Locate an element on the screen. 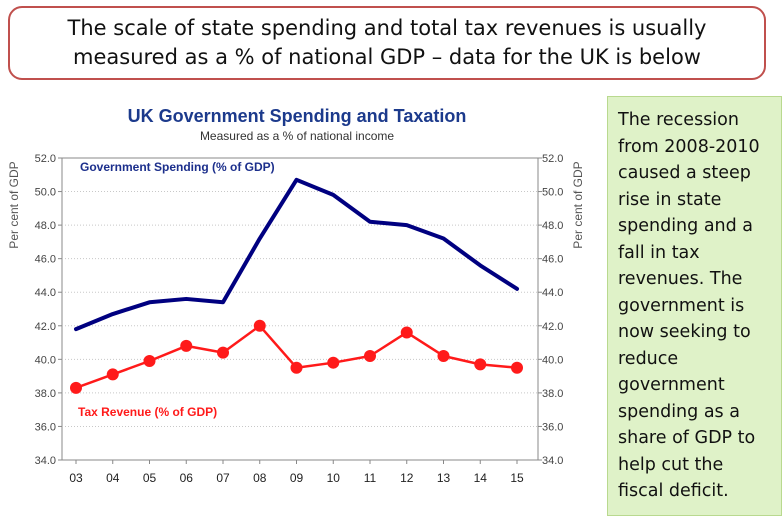 Image resolution: width=782 pixels, height=516 pixels. y-tick-label-right: 44.0 is located at coordinates (552, 293).